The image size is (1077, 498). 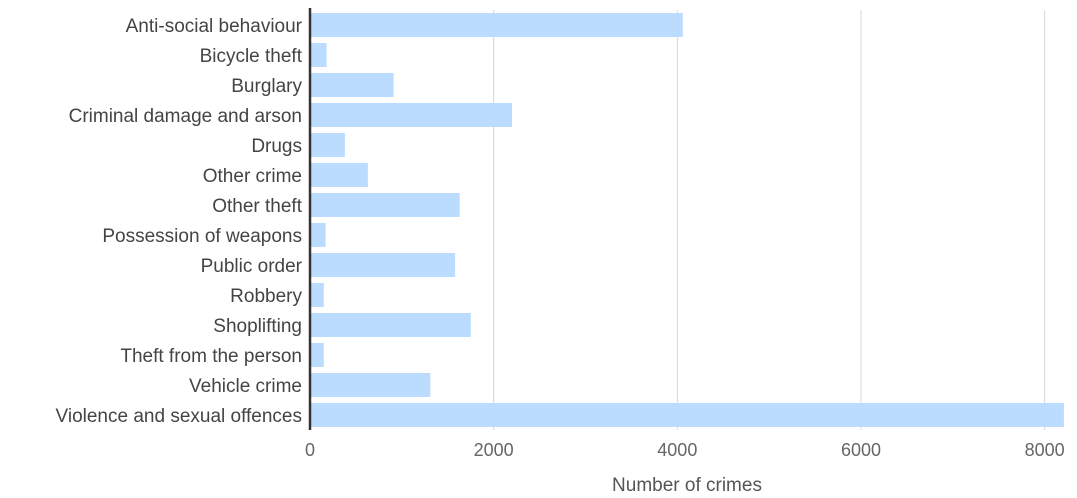 I want to click on bar-public-order, so click(x=383, y=265).